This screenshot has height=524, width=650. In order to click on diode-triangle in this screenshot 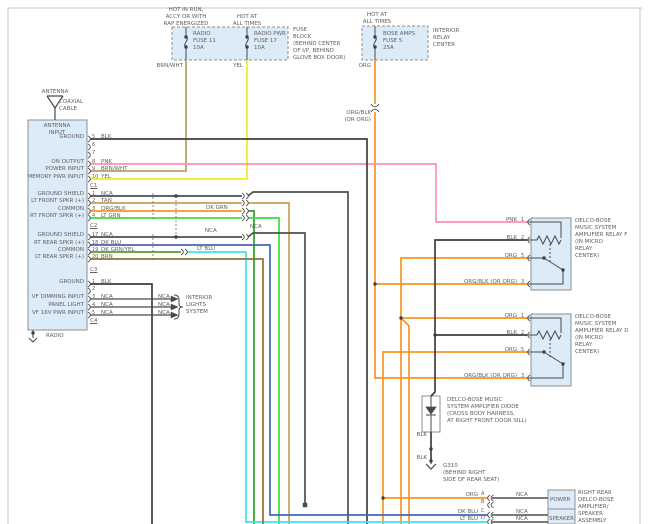, I will do `click(431, 410)`.